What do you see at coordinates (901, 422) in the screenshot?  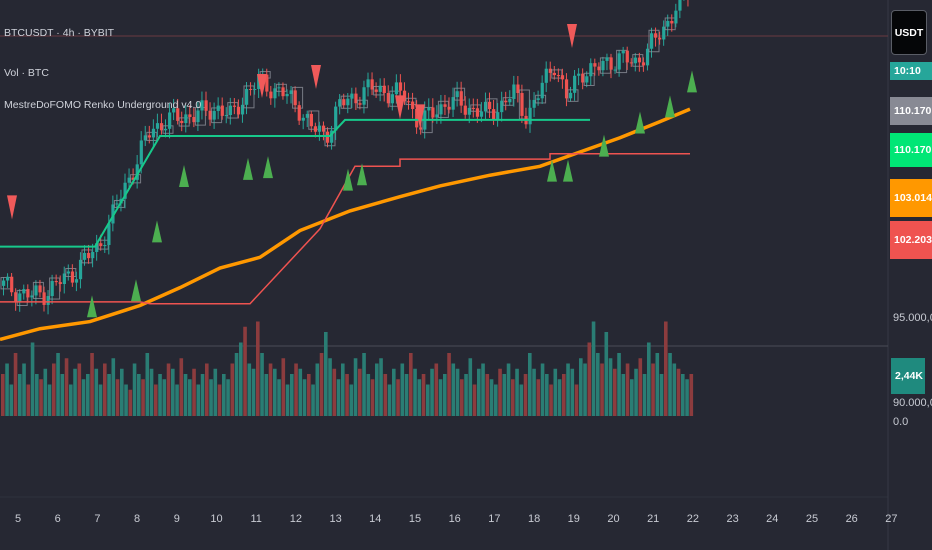 I see `volume-zero-label: 0.0` at bounding box center [901, 422].